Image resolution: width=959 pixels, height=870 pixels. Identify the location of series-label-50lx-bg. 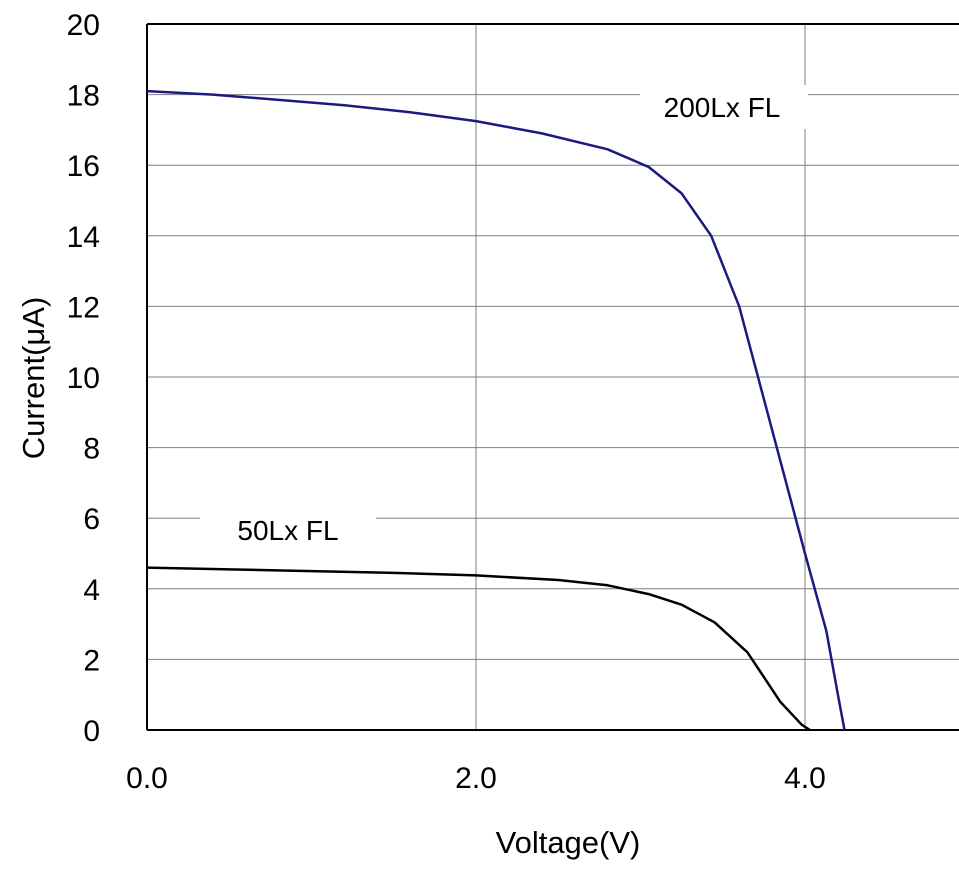
(288, 529).